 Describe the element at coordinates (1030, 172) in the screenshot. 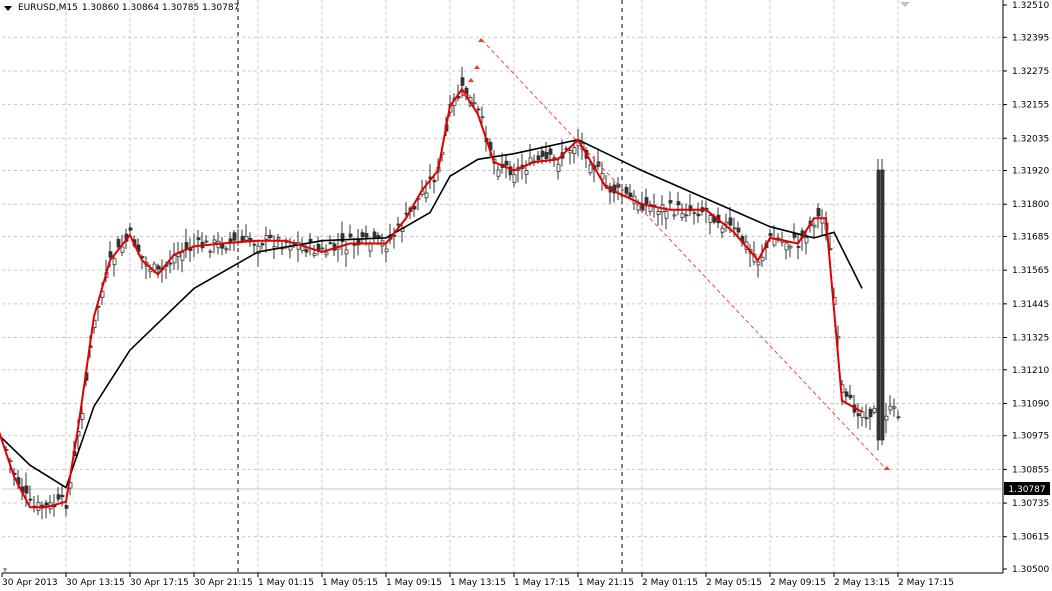

I see `price-tick-label: 1.31920` at that location.